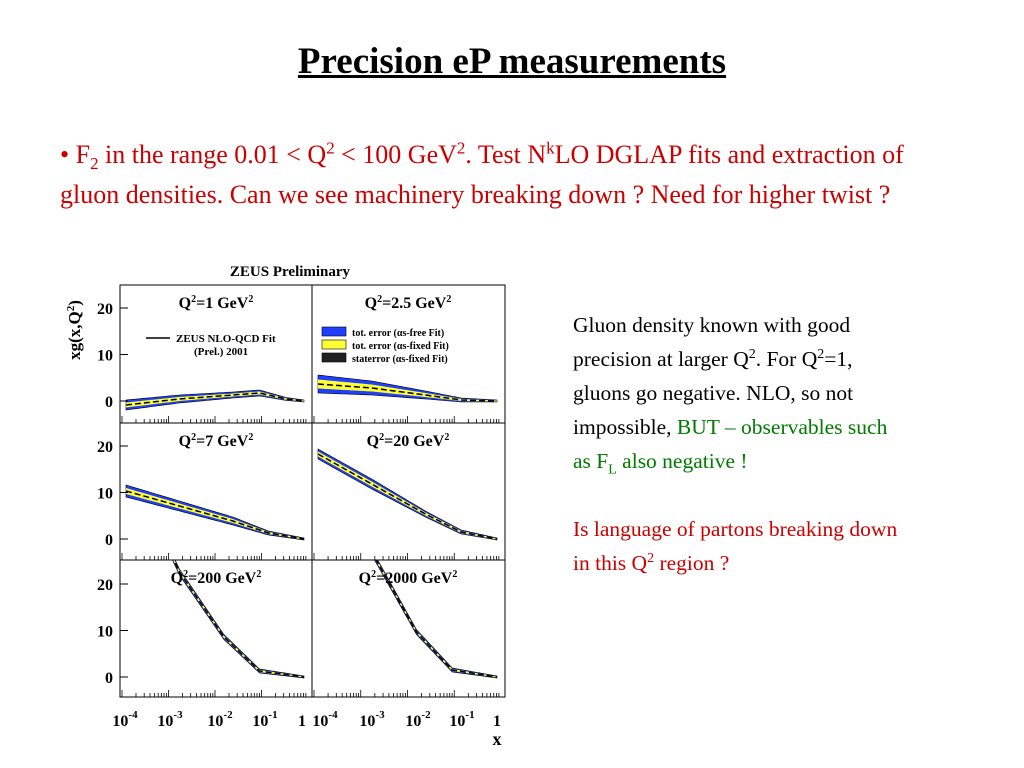 The width and height of the screenshot is (1024, 768). I want to click on subscript: 2, so click(94, 164).